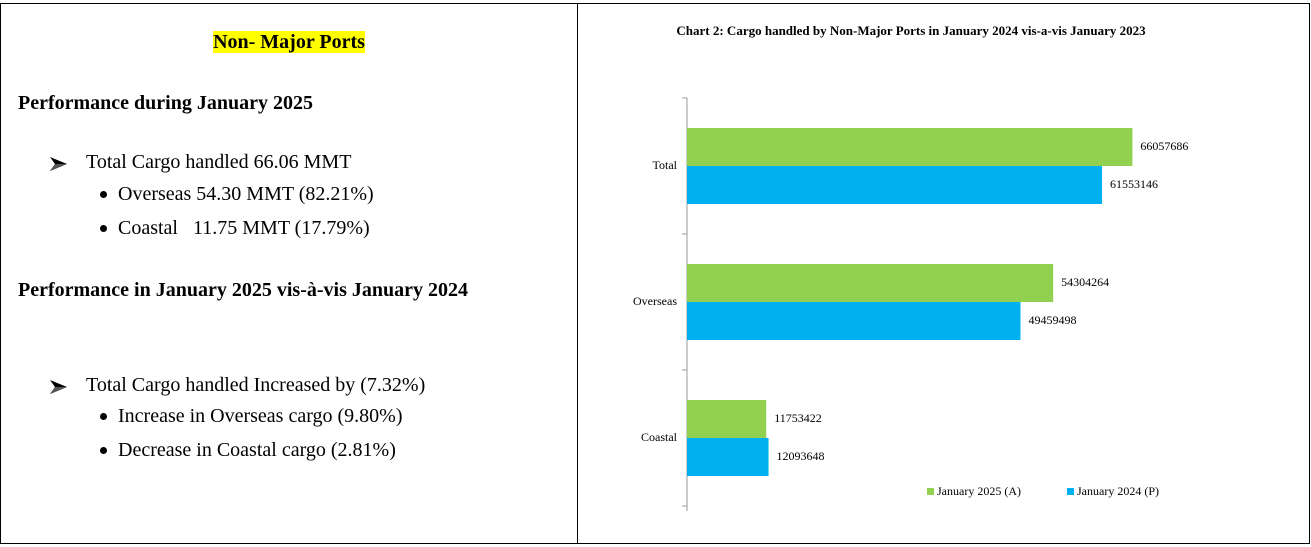 The height and width of the screenshot is (547, 1311). What do you see at coordinates (256, 385) in the screenshot?
I see `main-point: Total Cargo handled Increased by (7.32%)` at bounding box center [256, 385].